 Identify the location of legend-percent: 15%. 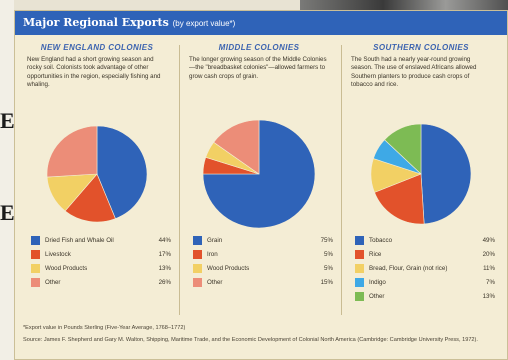
(326, 282).